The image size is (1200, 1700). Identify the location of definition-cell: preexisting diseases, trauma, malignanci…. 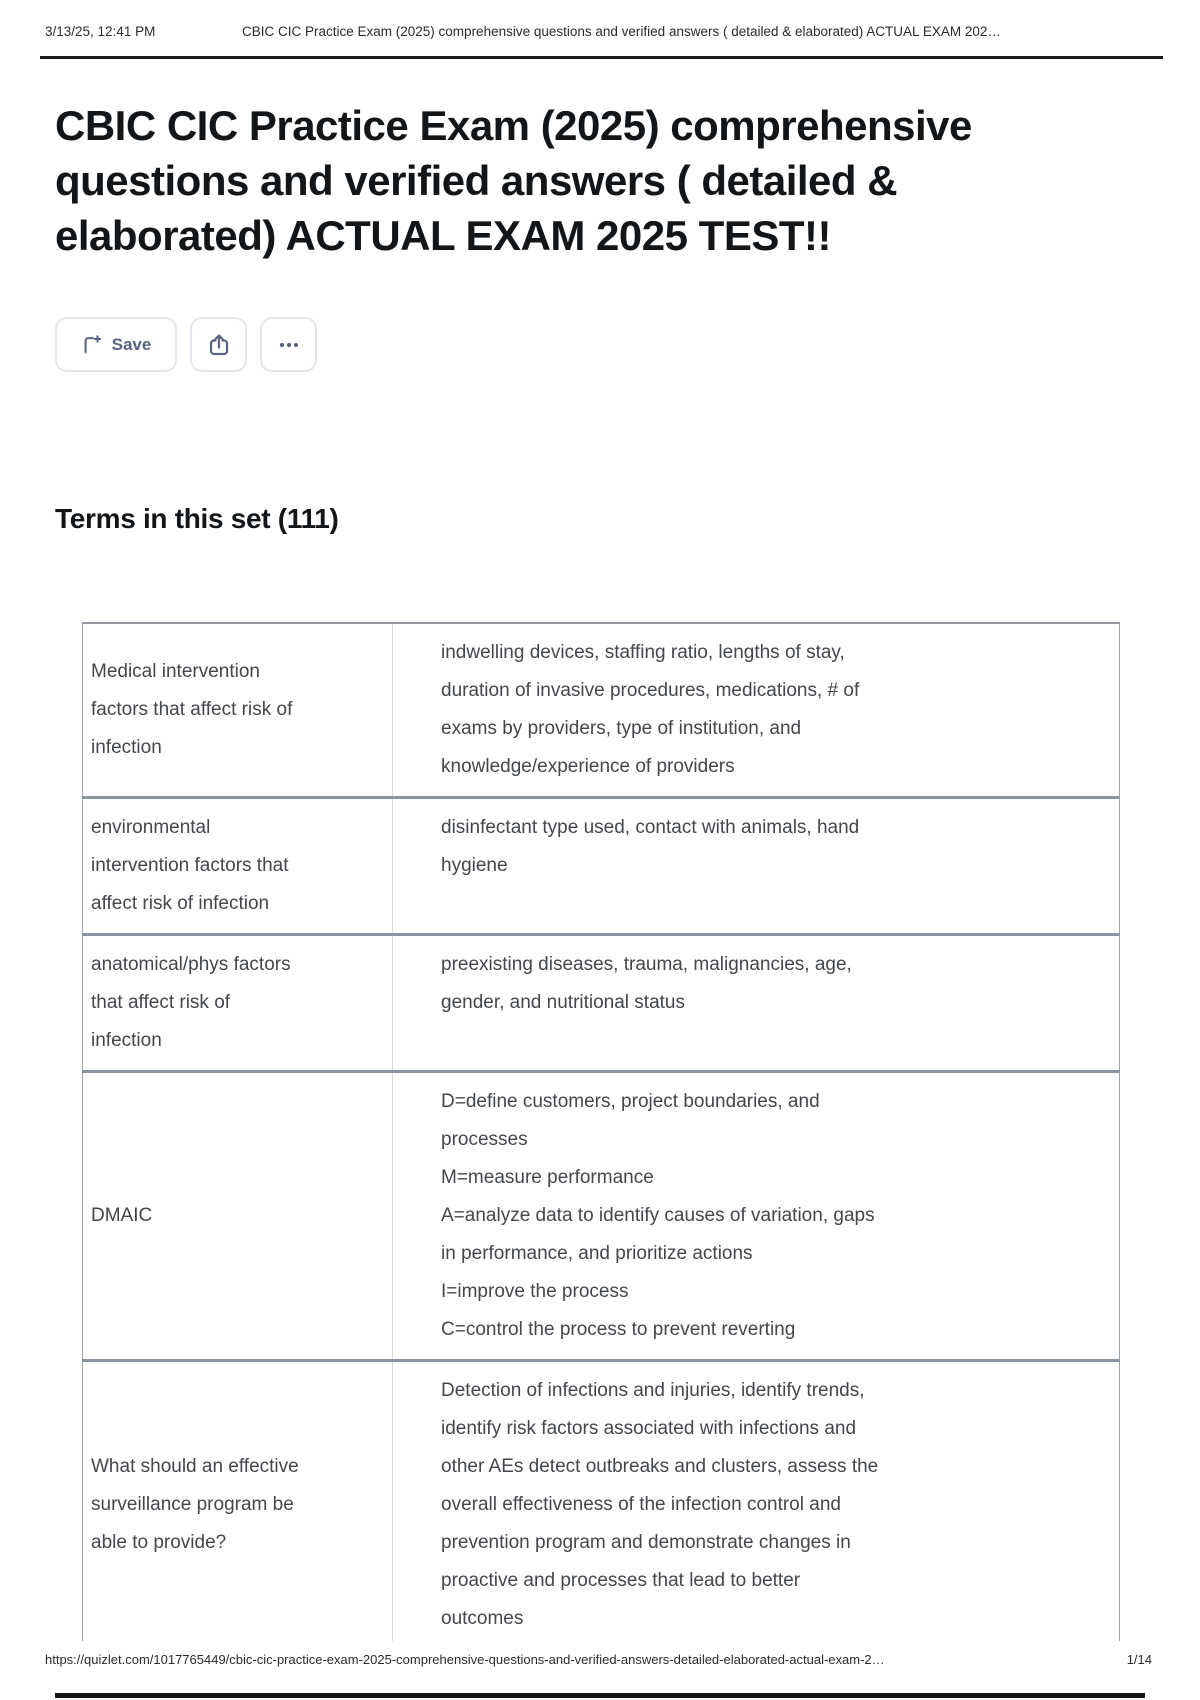
(756, 1003).